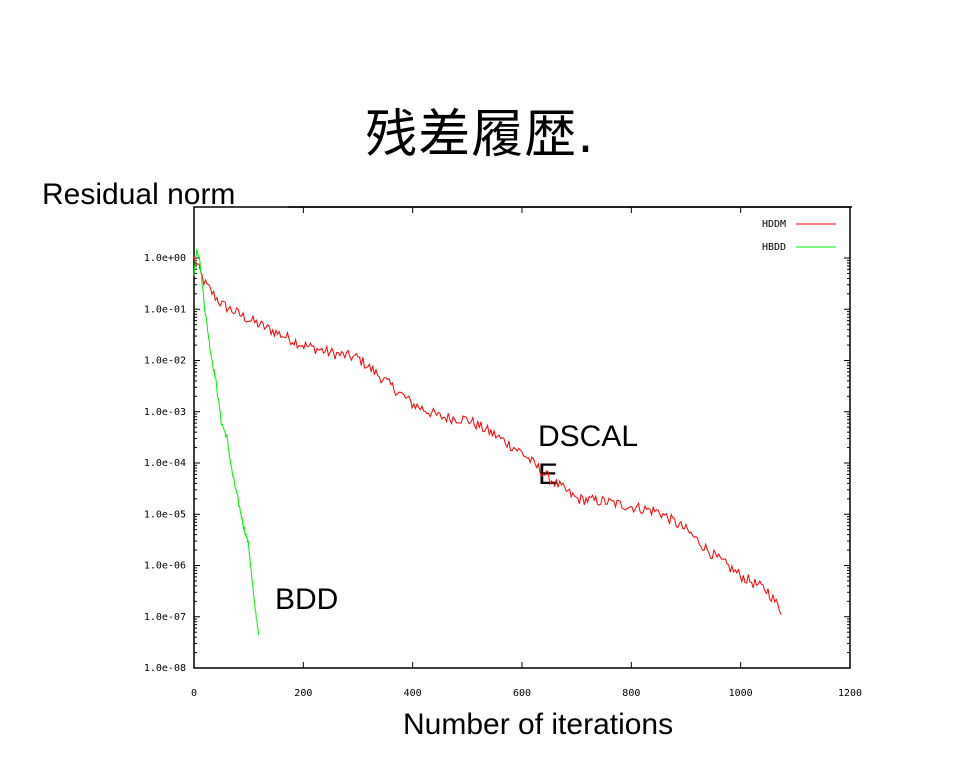 This screenshot has height=768, width=960. Describe the element at coordinates (799, 236) in the screenshot. I see `legend: HDDM HBDD` at that location.